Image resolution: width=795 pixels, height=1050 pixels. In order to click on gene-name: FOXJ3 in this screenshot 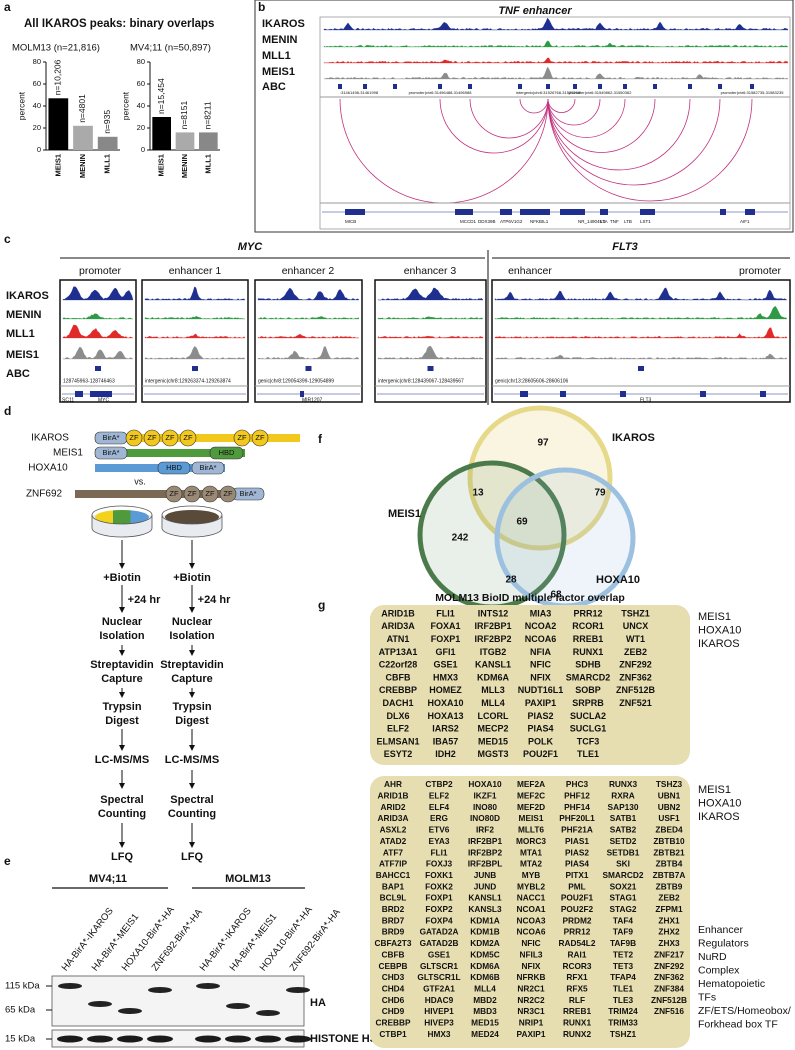, I will do `click(439, 864)`.